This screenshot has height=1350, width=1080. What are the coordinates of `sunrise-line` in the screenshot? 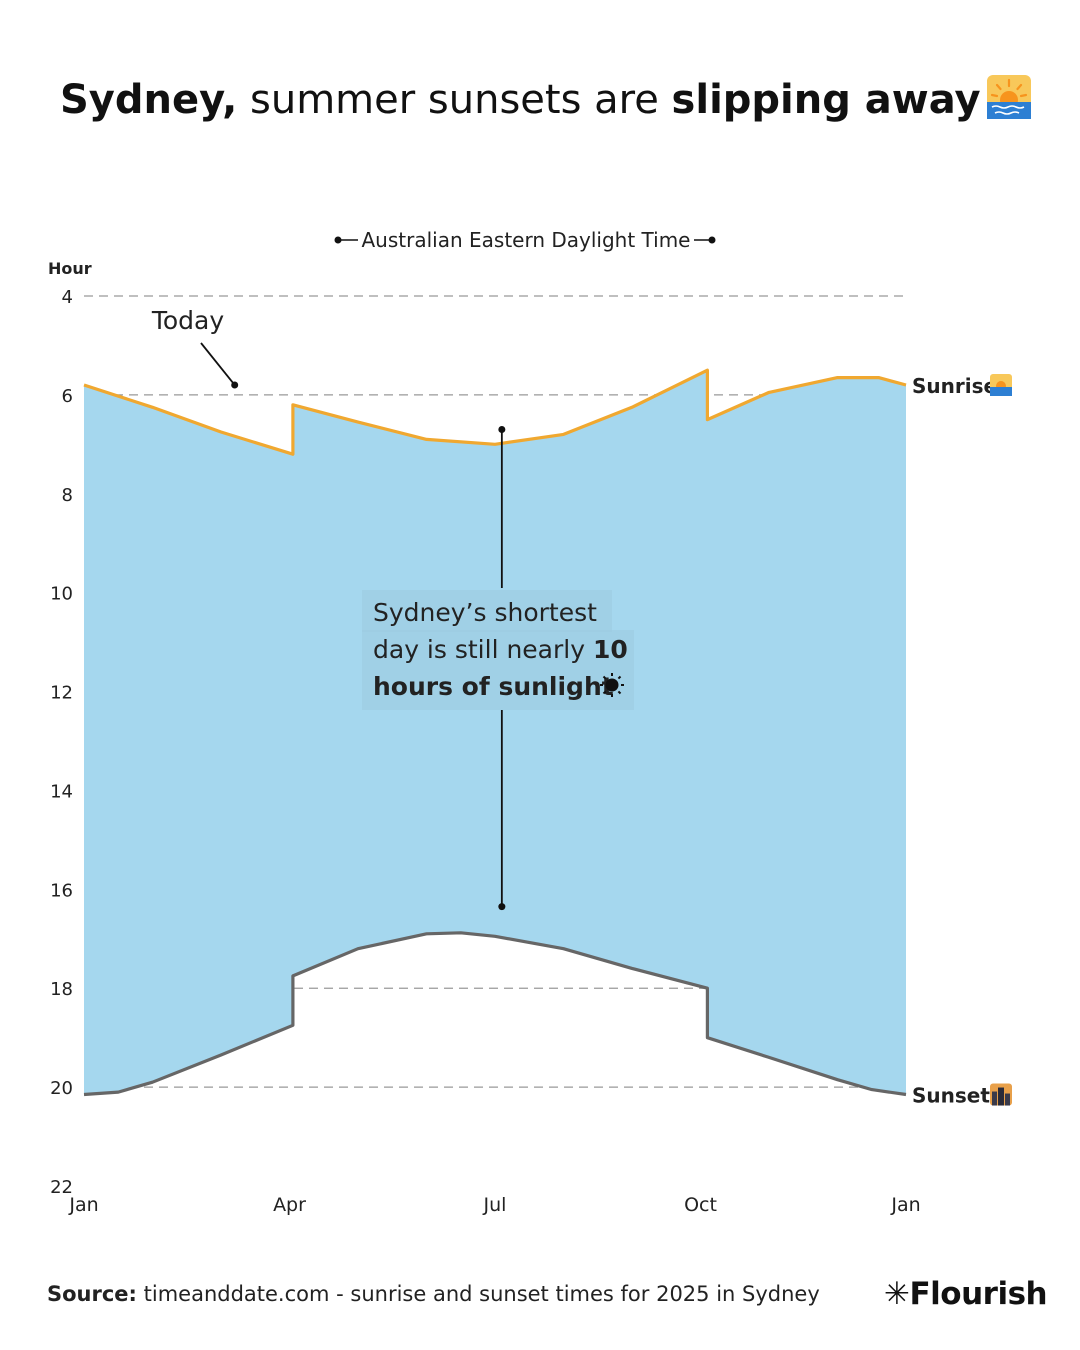 It's located at (495, 412).